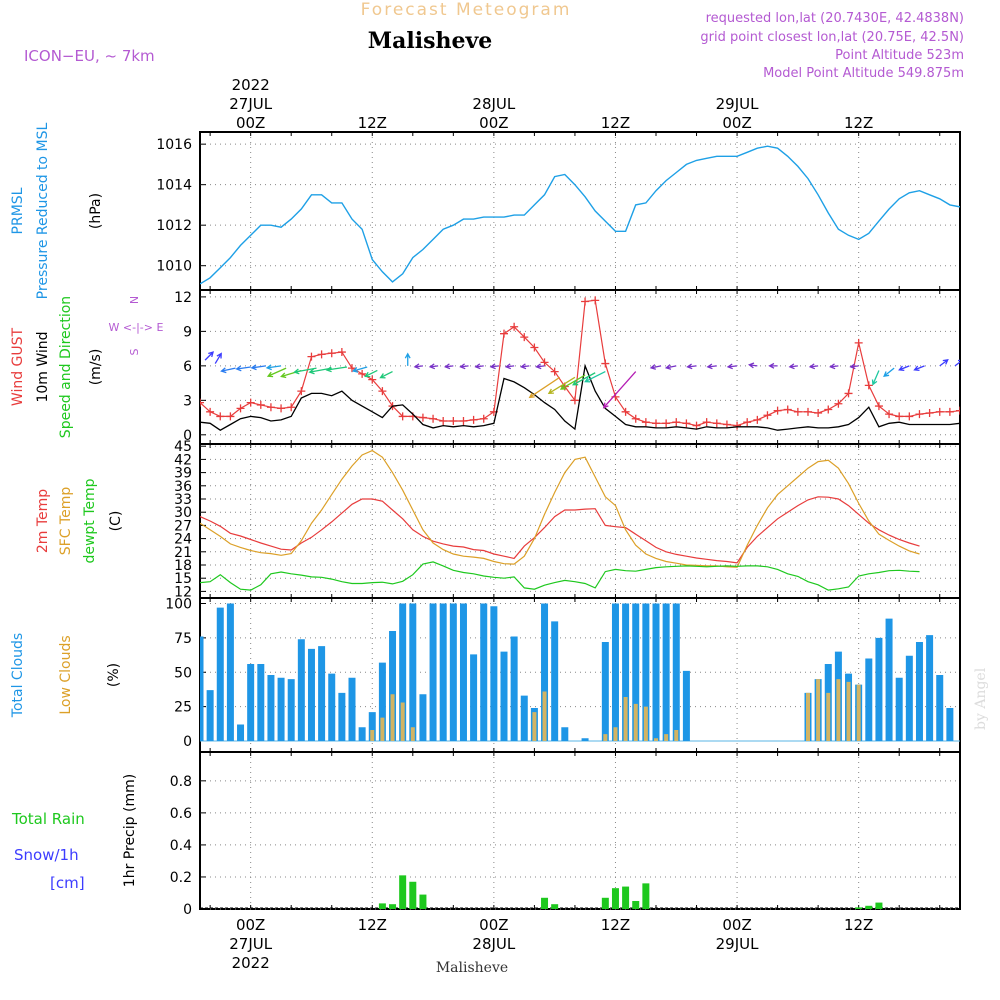  I want to click on temperature-ytick-label: 21, so click(183, 553).